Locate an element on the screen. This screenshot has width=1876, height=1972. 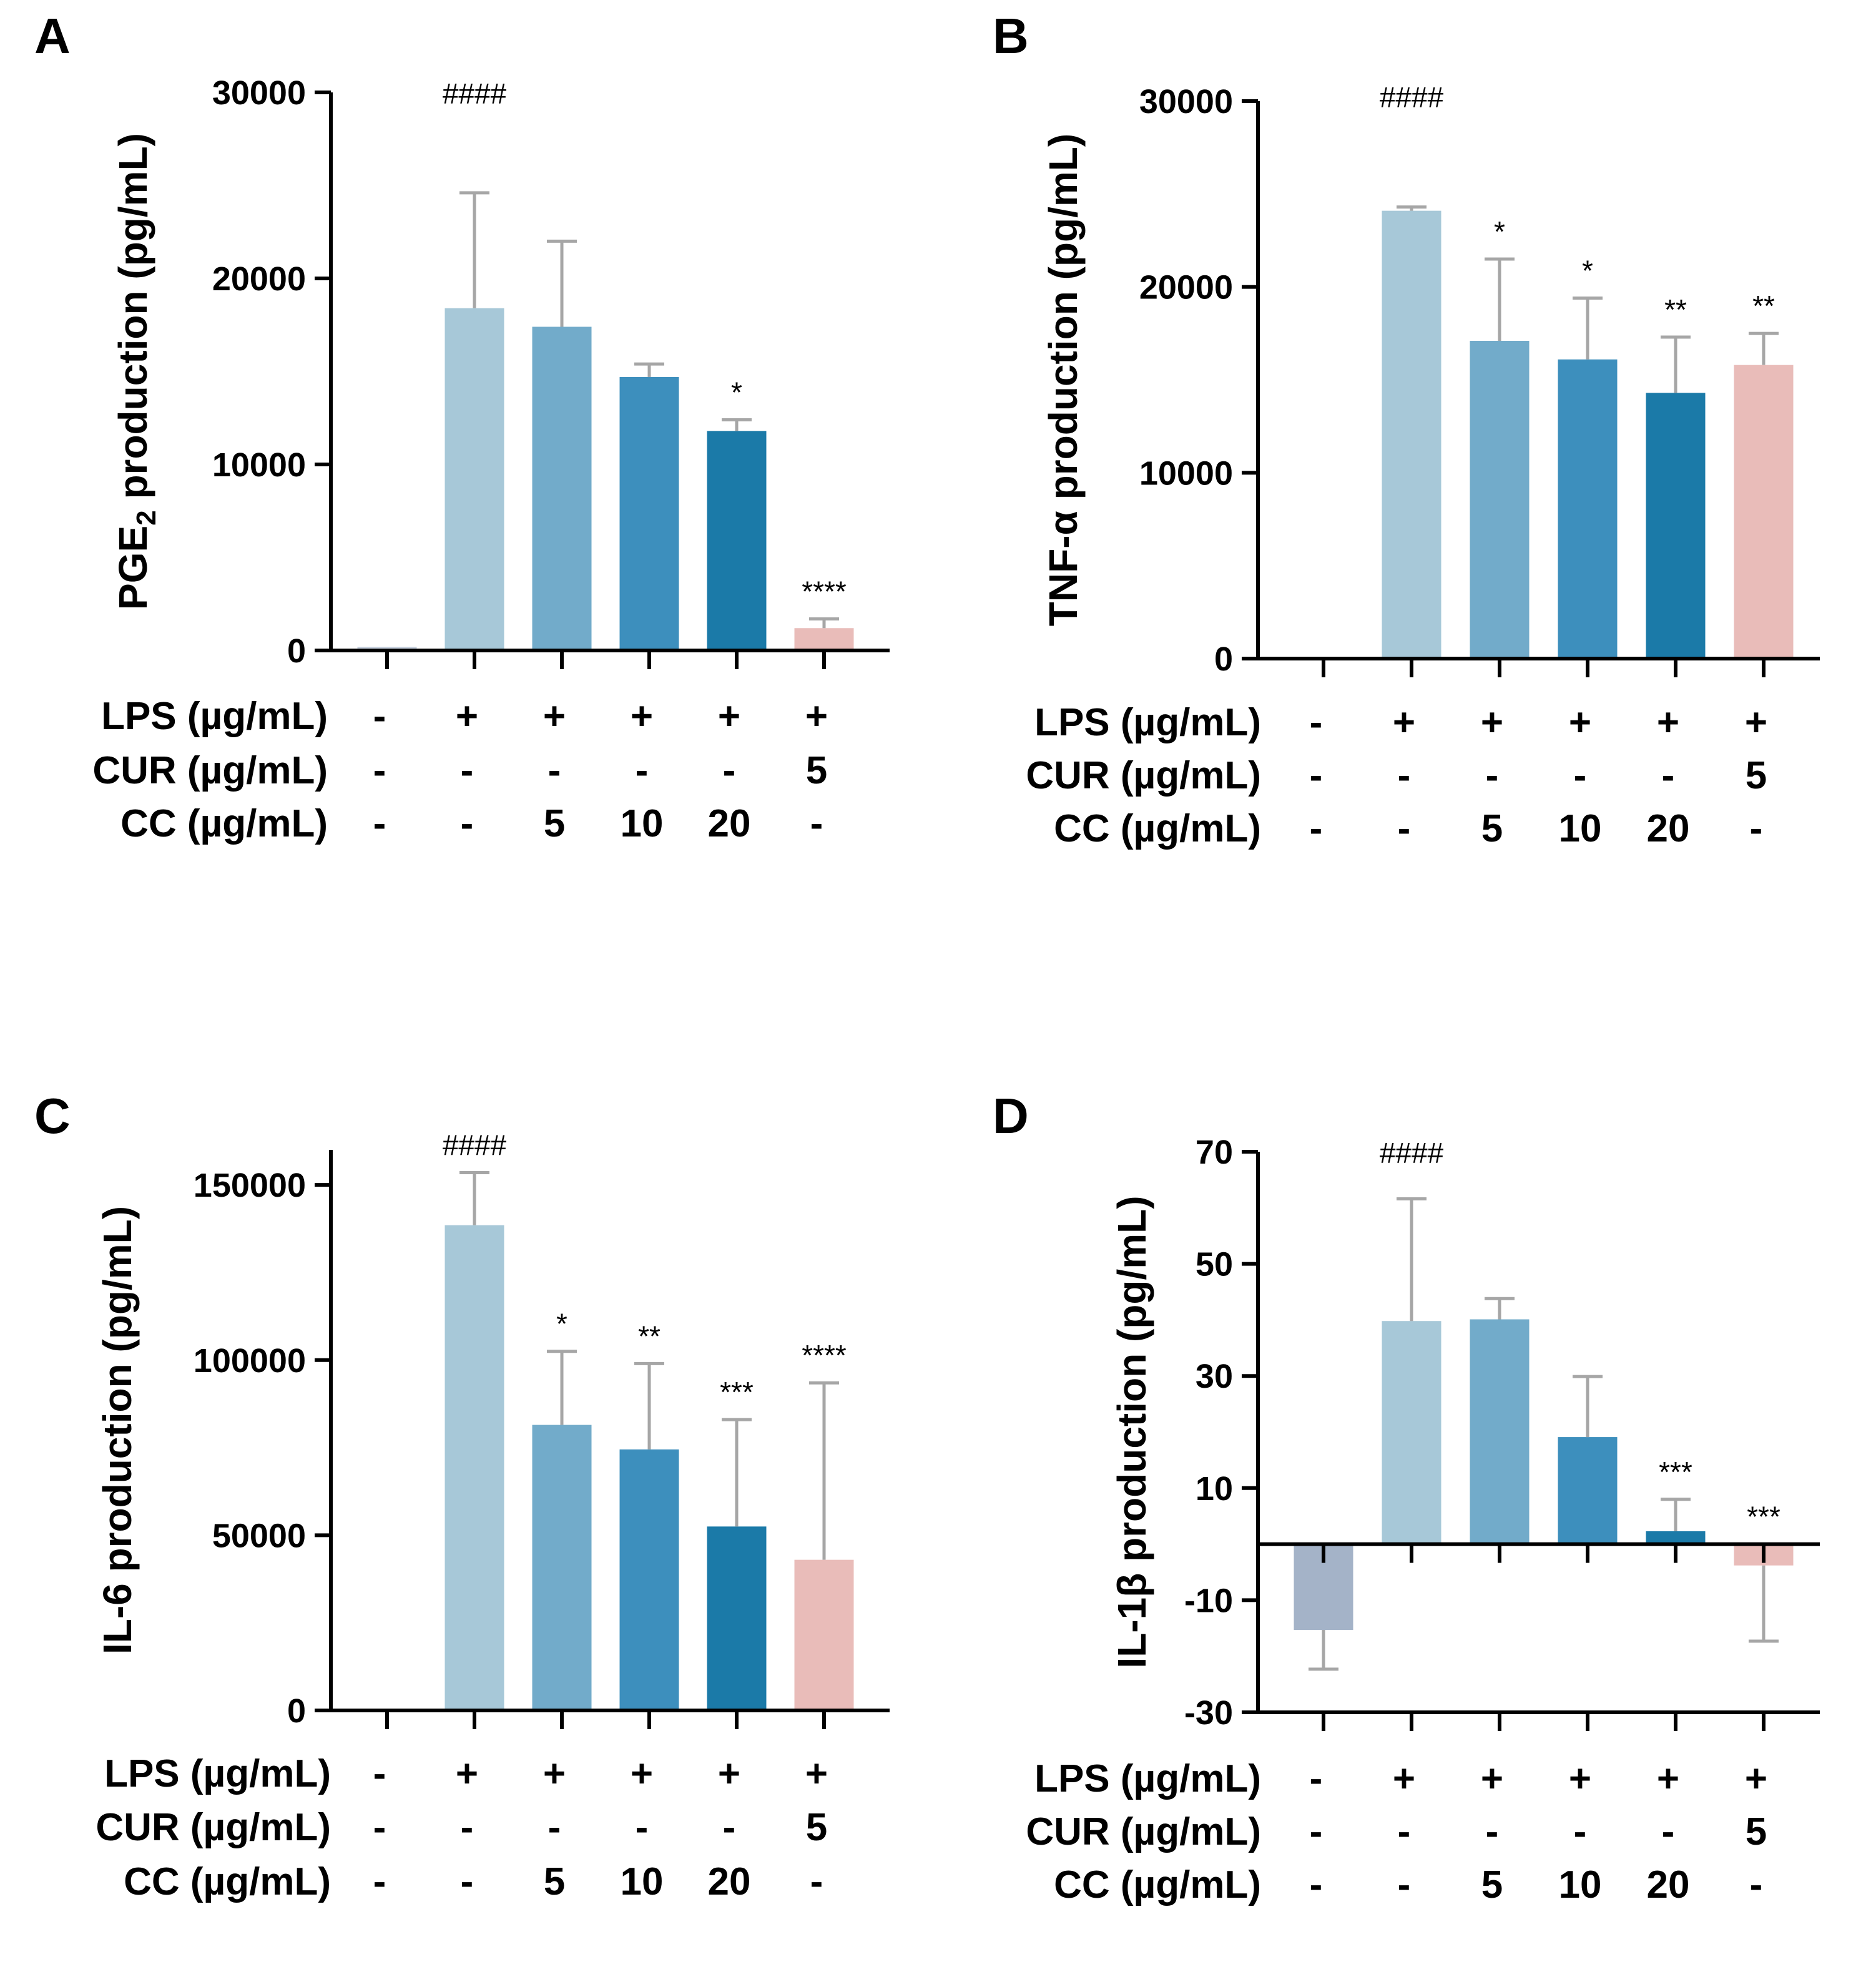
y-axis-title: PGE2 production (pg/mL) is located at coordinates (136, 372).